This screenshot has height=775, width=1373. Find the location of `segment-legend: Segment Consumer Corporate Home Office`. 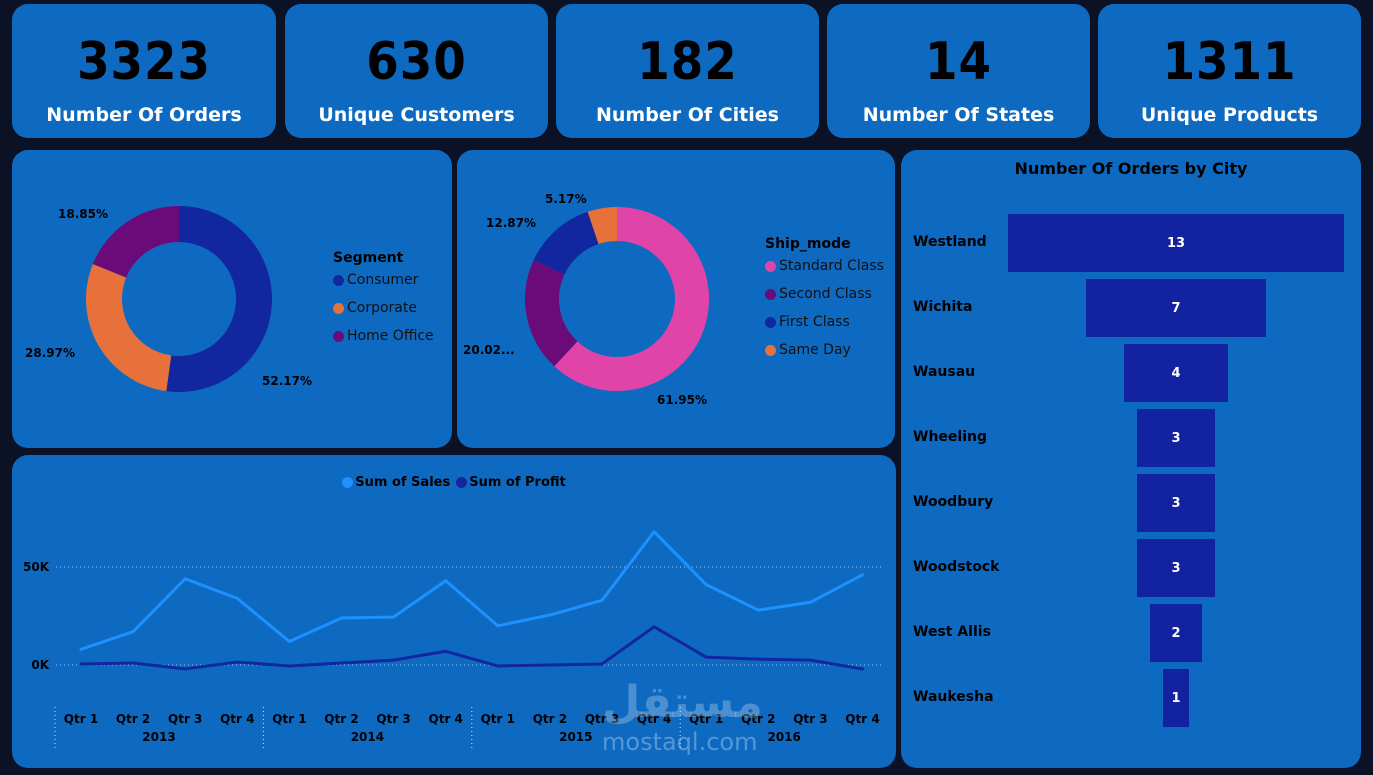

segment-legend: Segment Consumer Corporate Home Office is located at coordinates (383, 300).